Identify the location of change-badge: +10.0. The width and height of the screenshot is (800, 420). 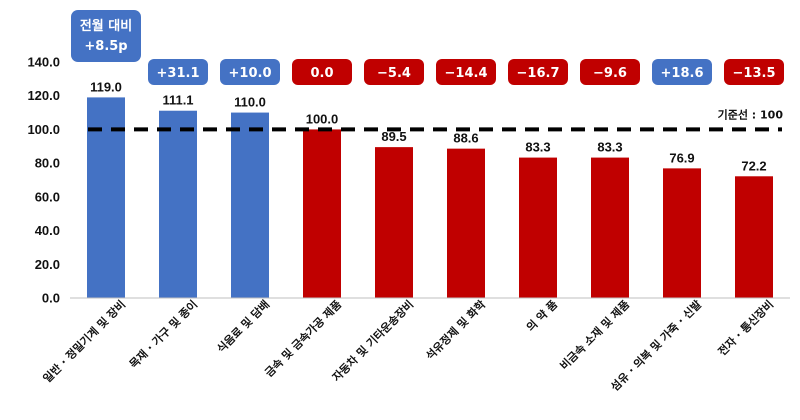
(250, 72).